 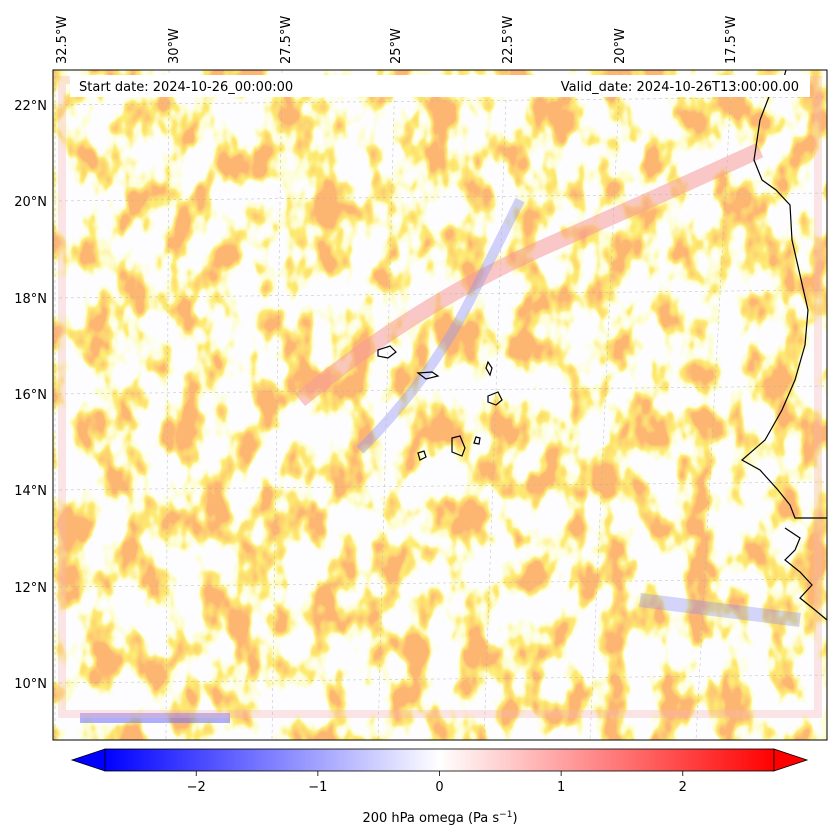 What do you see at coordinates (440, 325) in the screenshot?
I see `trough-band` at bounding box center [440, 325].